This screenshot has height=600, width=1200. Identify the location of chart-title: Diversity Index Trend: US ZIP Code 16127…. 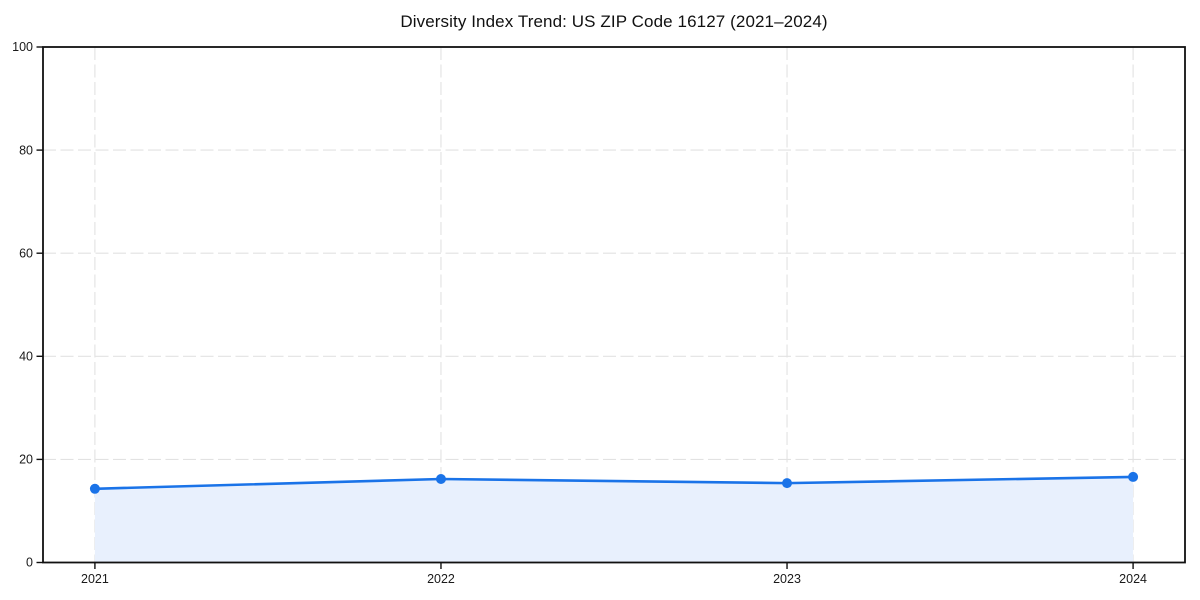
(614, 21).